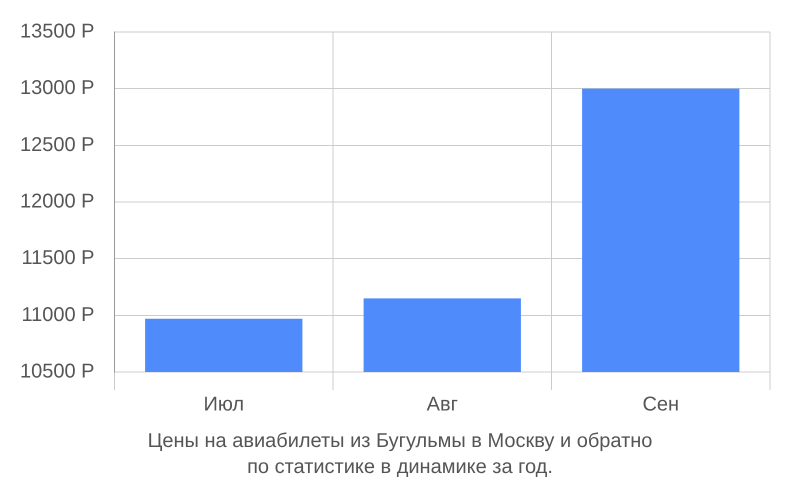 Image resolution: width=800 pixels, height=500 pixels. Describe the element at coordinates (57, 201) in the screenshot. I see `y-tick-label: 12000 Р` at that location.